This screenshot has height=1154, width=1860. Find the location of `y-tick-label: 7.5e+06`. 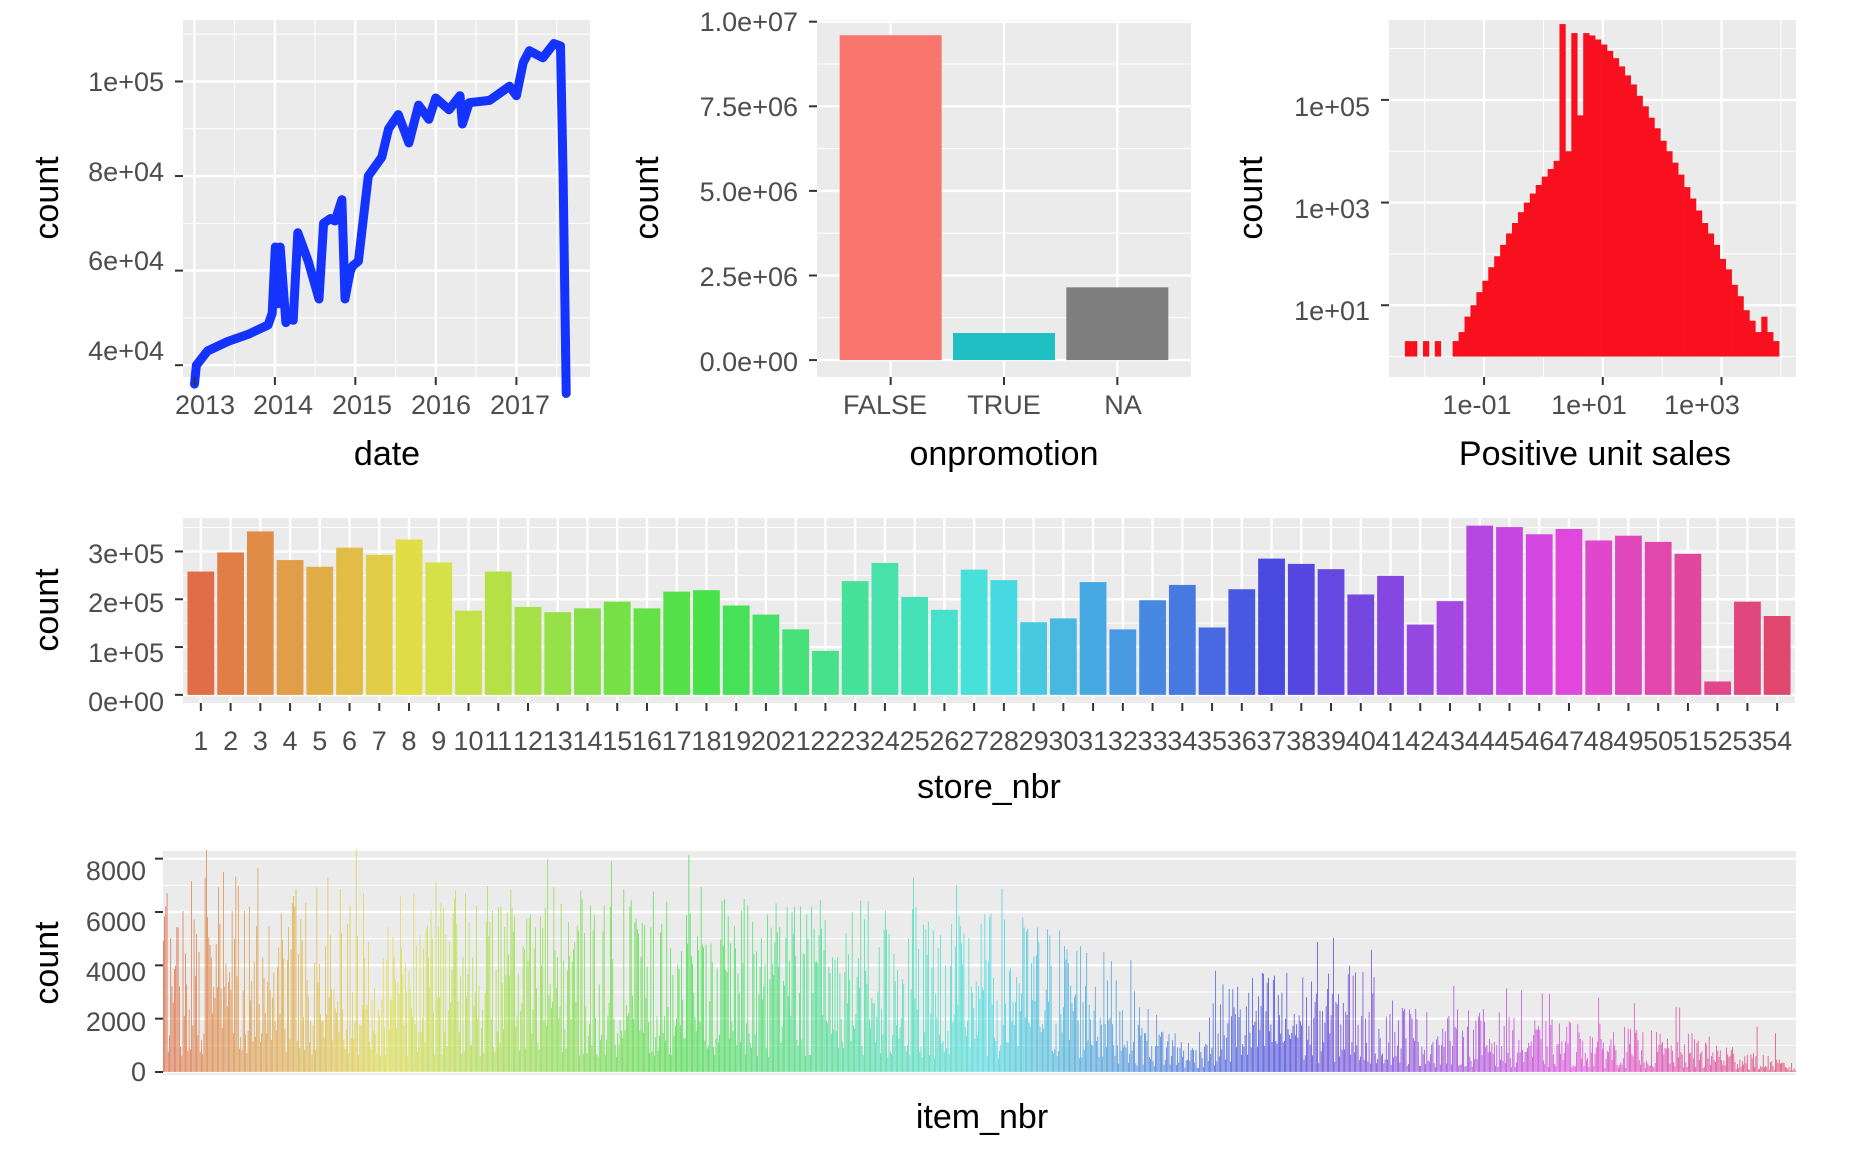

y-tick-label: 7.5e+06 is located at coordinates (749, 107).